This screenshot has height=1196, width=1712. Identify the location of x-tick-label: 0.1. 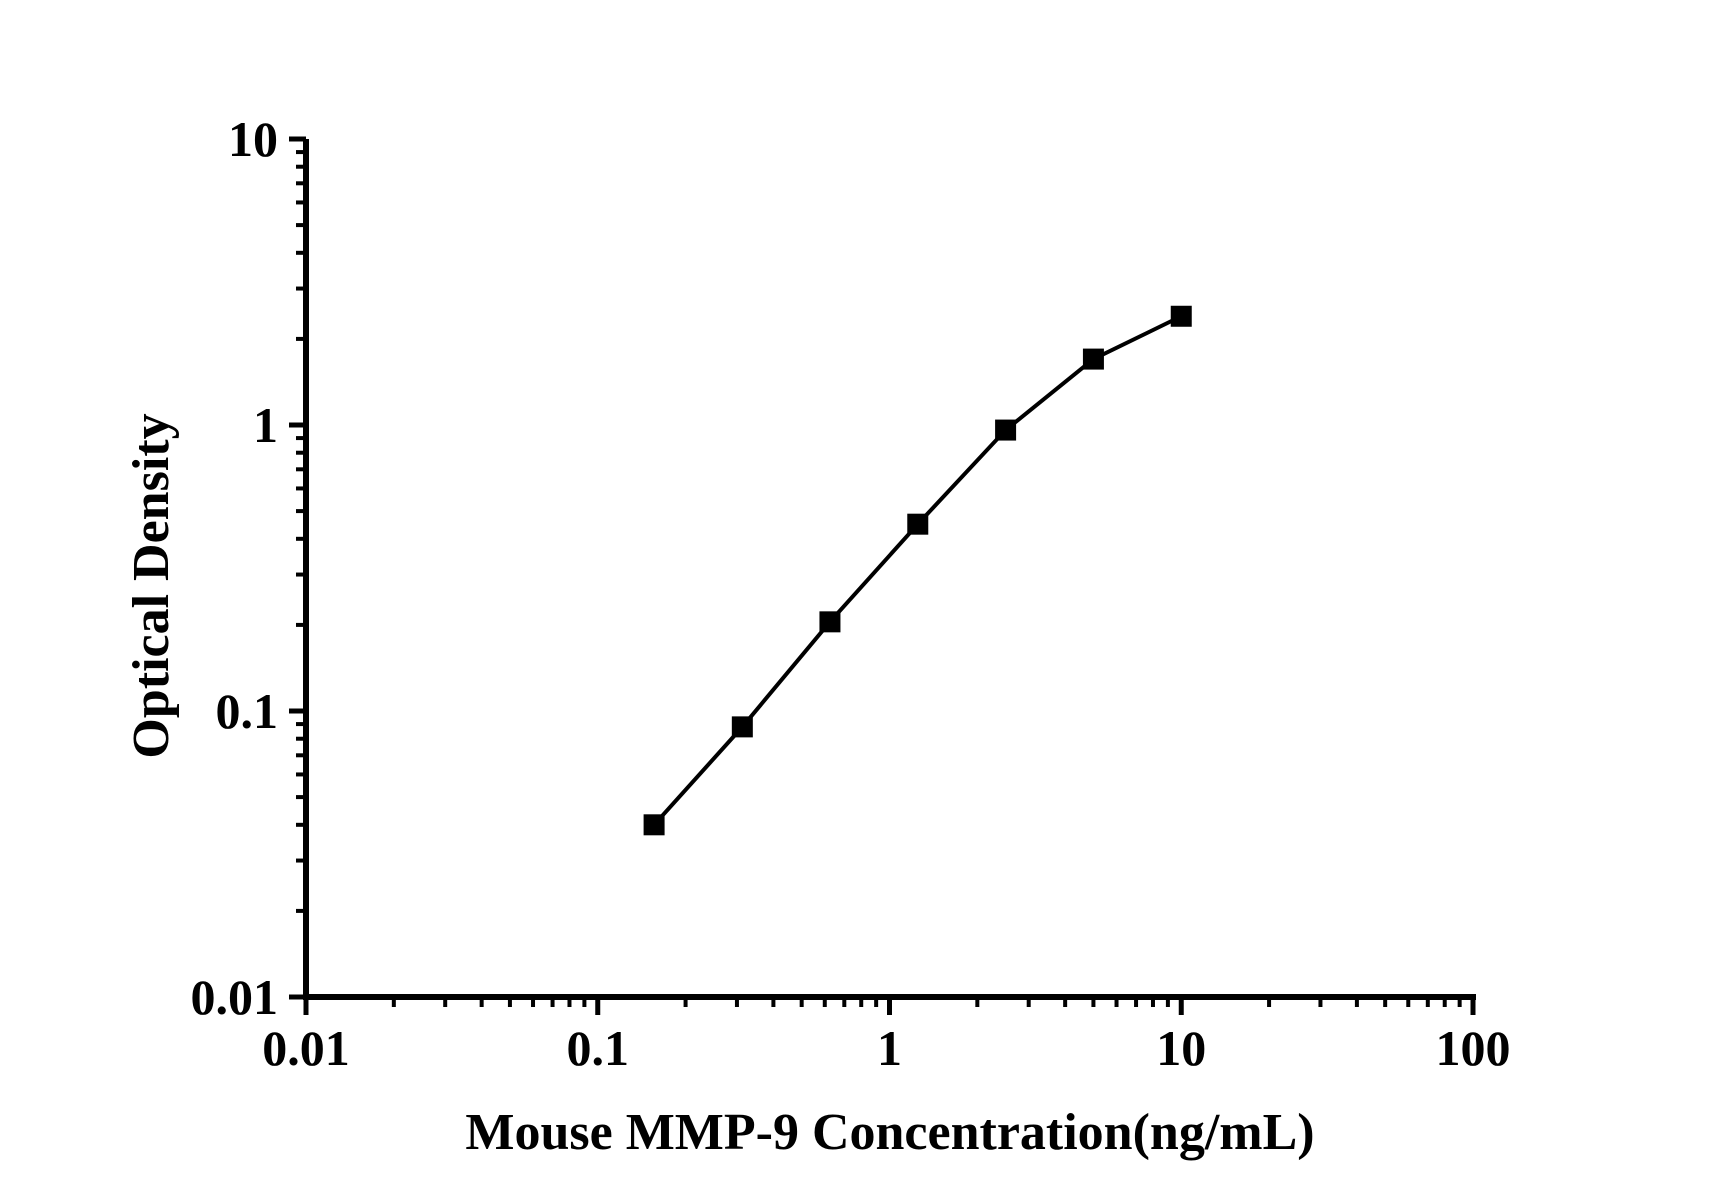
(598, 1048).